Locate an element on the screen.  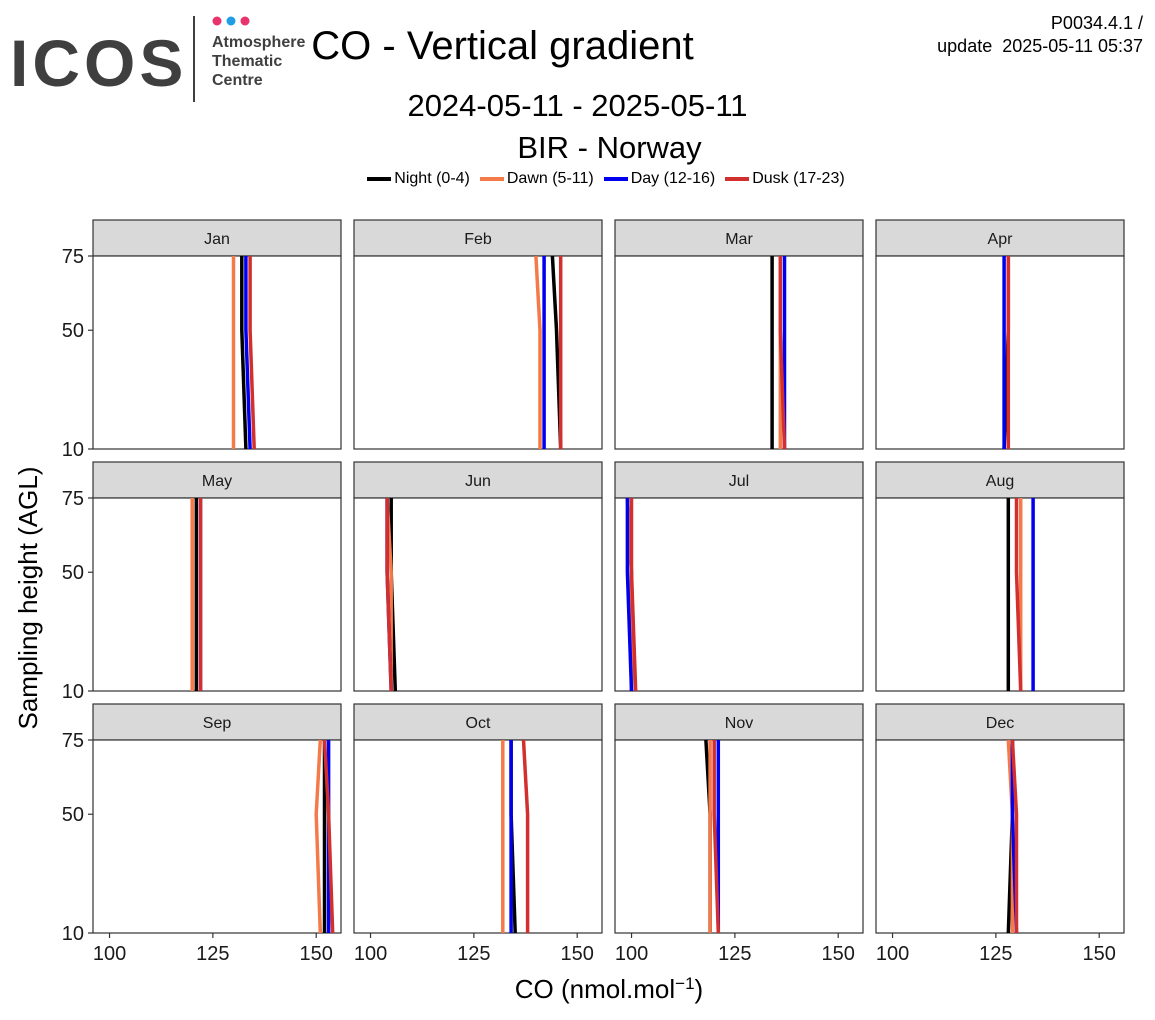
legend-label: Night (0-4) is located at coordinates (432, 178).